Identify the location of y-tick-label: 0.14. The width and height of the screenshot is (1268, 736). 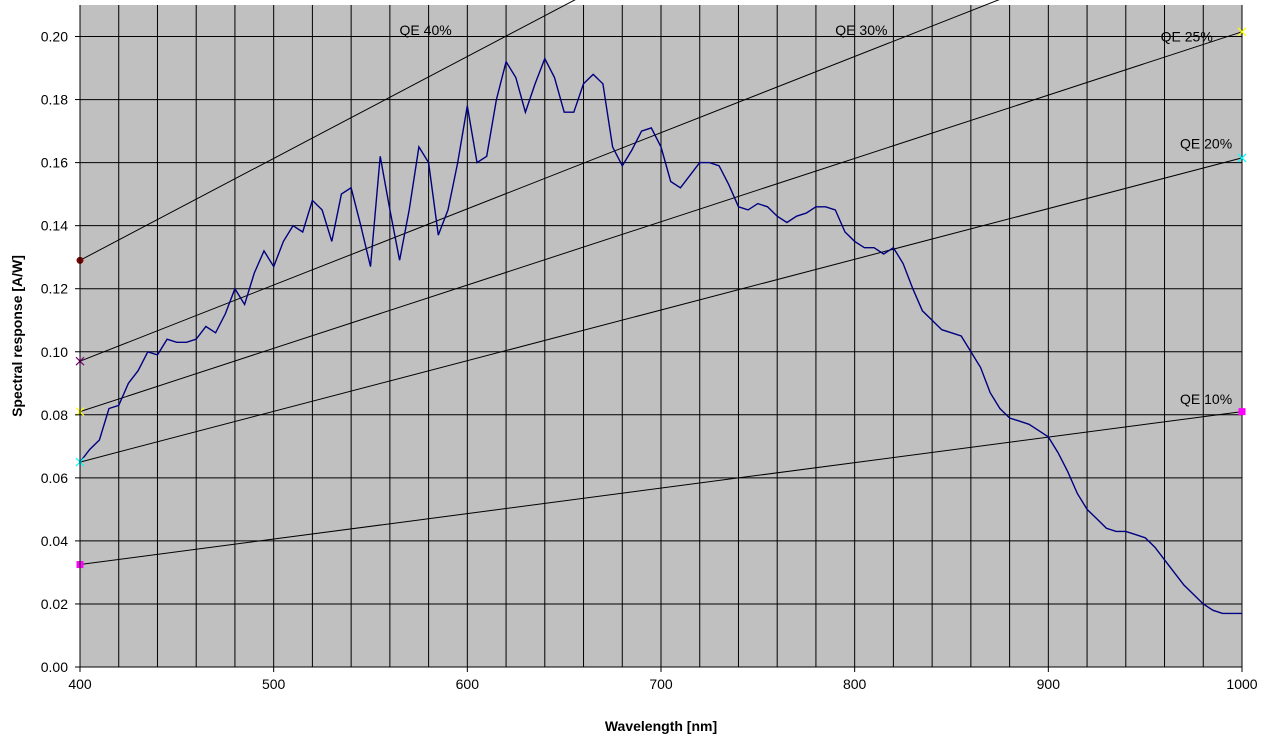
(54, 226).